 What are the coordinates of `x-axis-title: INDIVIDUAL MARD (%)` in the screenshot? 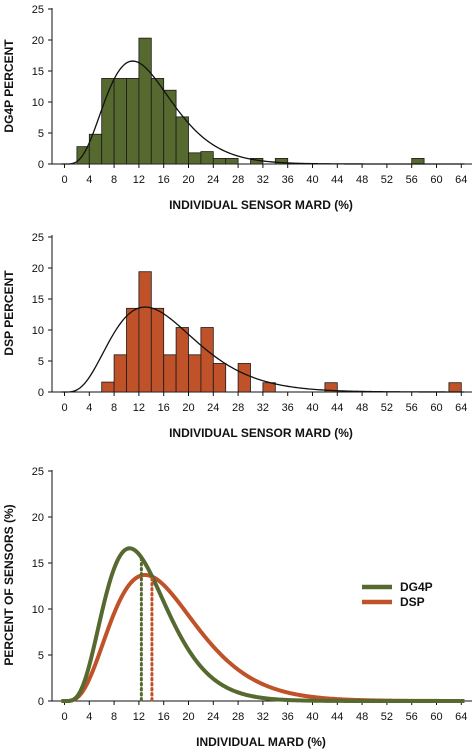 It's located at (261, 742).